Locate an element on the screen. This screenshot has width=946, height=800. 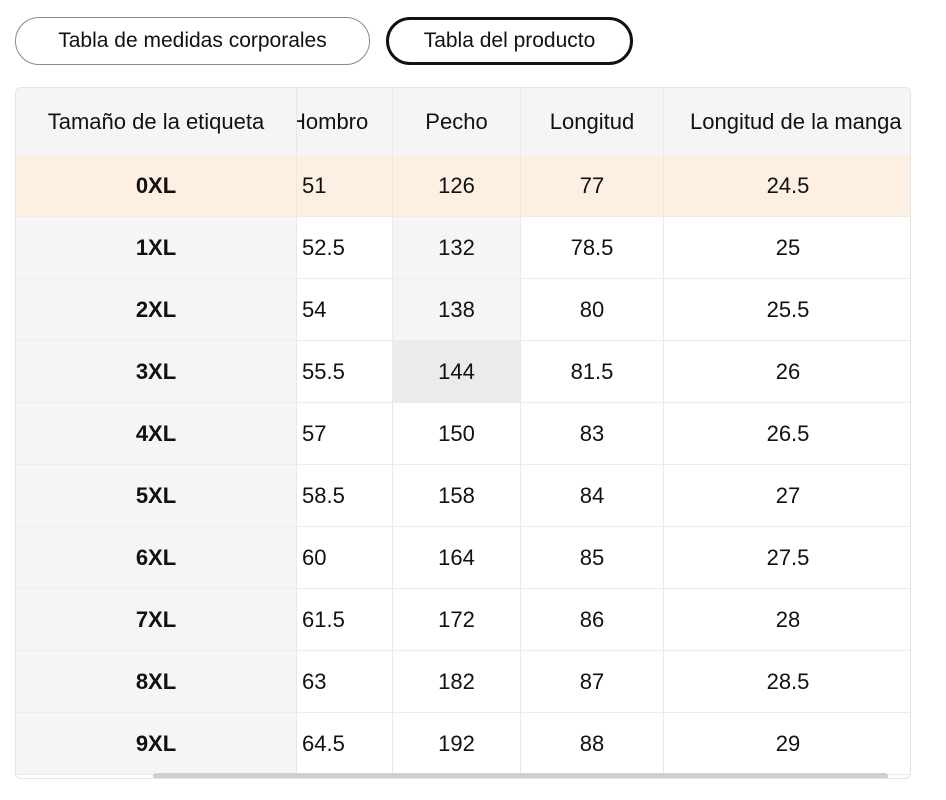
cell-length: 85 is located at coordinates (592, 557).